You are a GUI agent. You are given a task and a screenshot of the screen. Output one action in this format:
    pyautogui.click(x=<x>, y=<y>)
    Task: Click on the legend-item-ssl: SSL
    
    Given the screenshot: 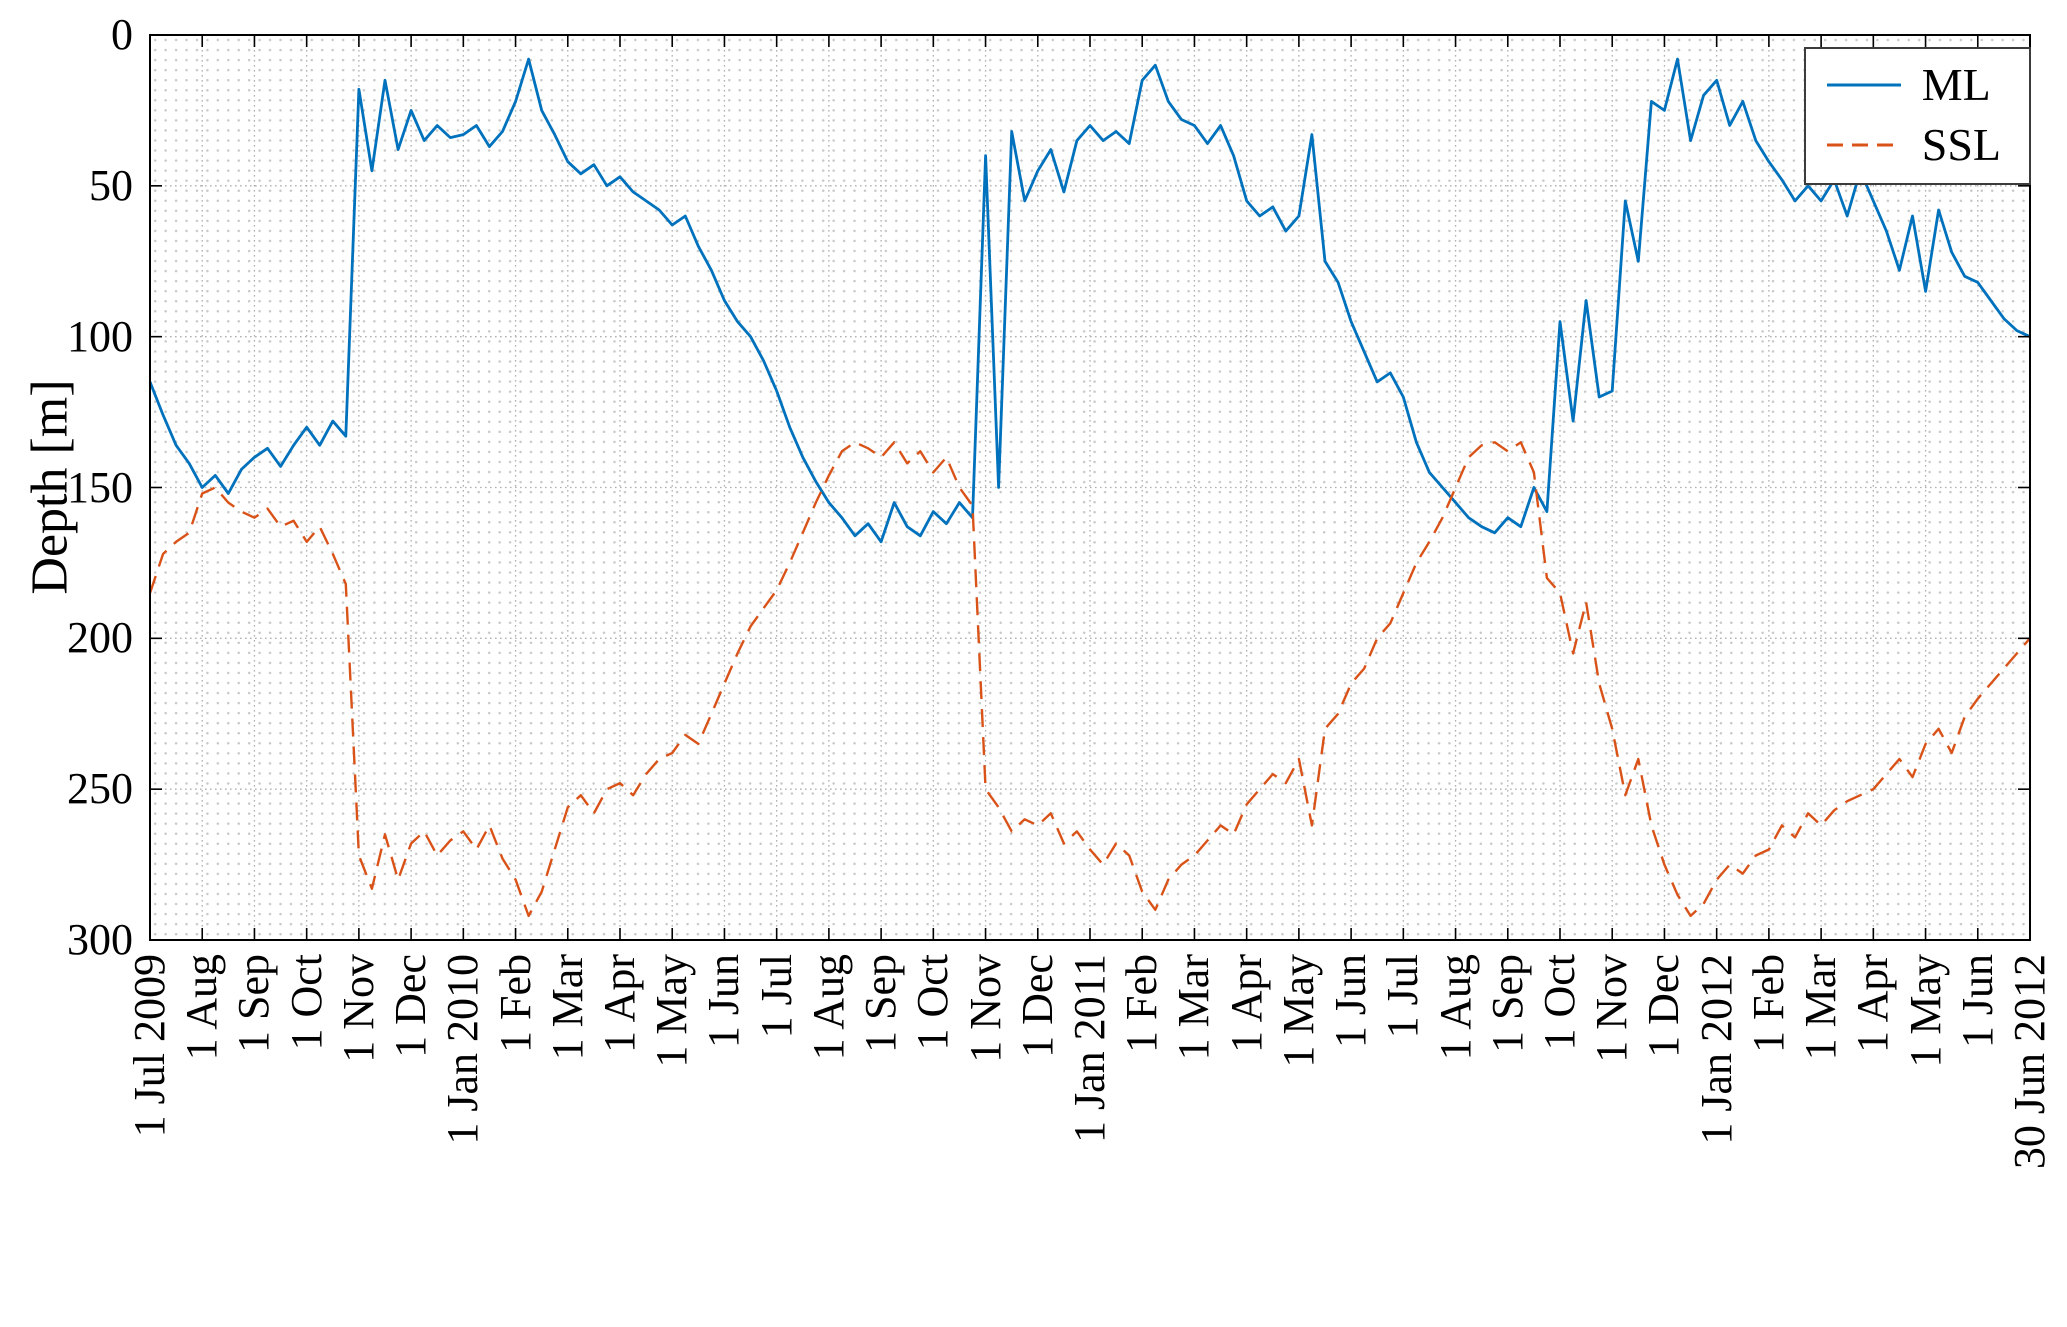 What is the action you would take?
    pyautogui.click(x=1912, y=145)
    